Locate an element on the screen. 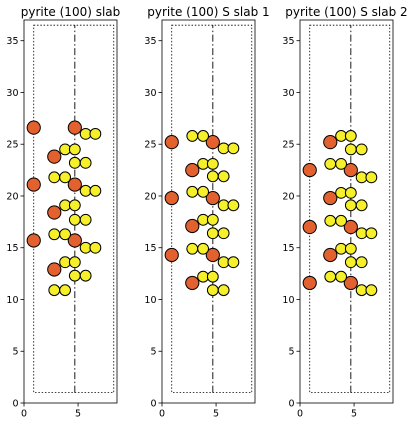 The width and height of the screenshot is (415, 427). panel-title: pyrite (100) S slab 2 is located at coordinates (346, 12).